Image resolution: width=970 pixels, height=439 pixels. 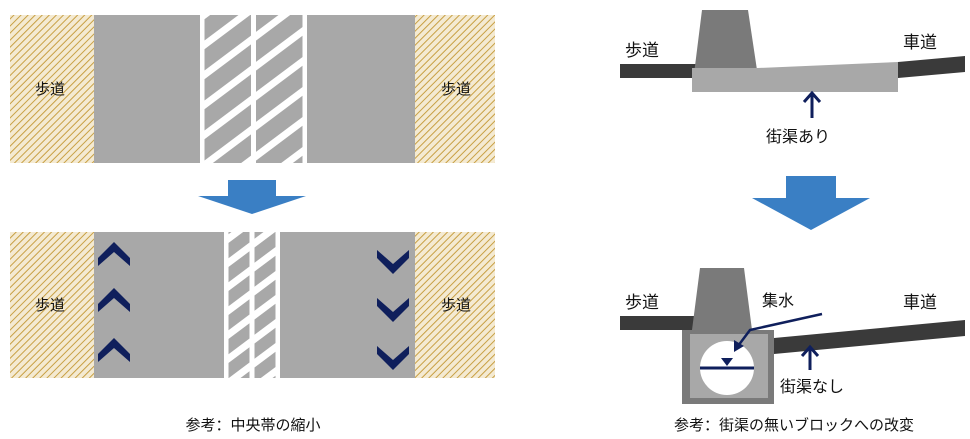 I want to click on chevrons-right-column, so click(x=393, y=310).